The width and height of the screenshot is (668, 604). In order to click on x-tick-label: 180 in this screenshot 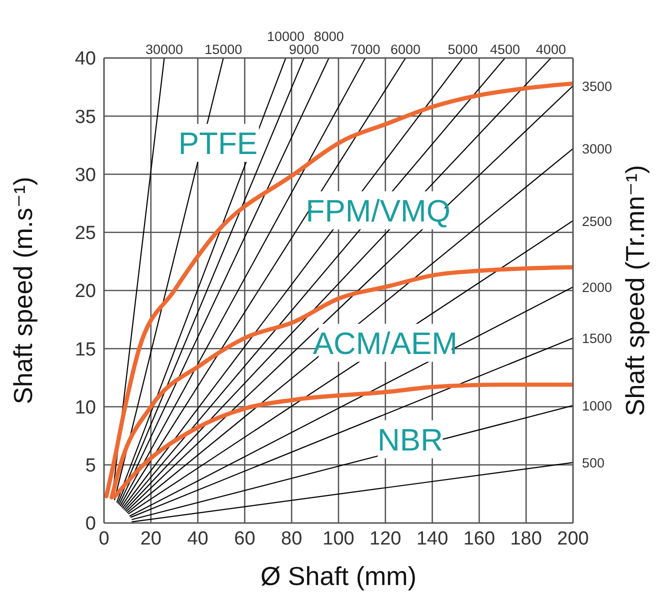, I will do `click(526, 539)`.